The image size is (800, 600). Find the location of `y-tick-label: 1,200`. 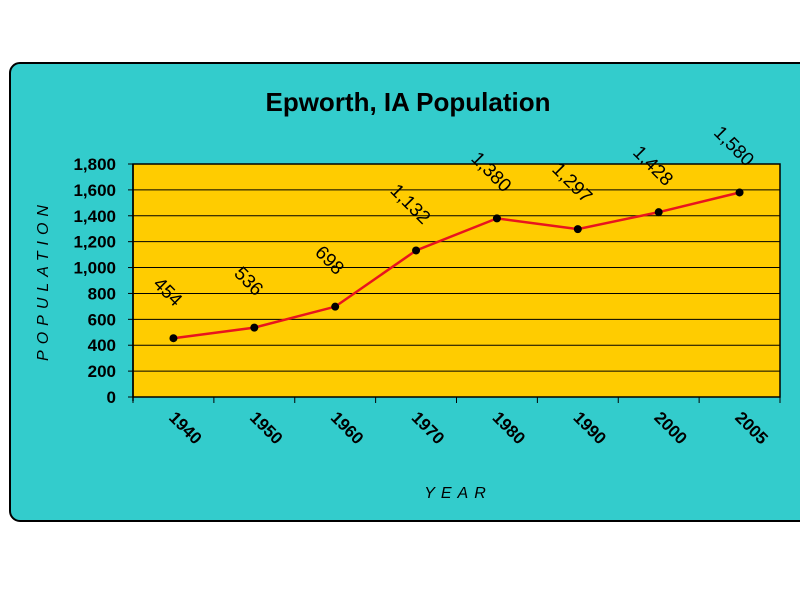

y-tick-label: 1,200 is located at coordinates (94, 242).